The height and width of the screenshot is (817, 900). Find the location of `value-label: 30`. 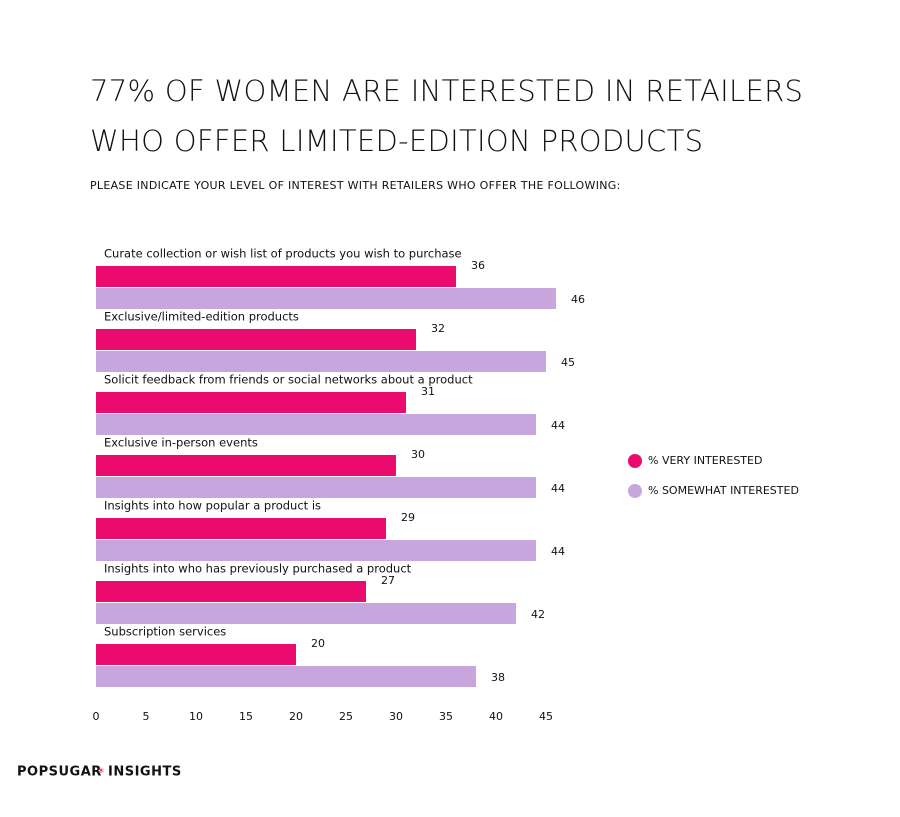

value-label: 30 is located at coordinates (418, 454).